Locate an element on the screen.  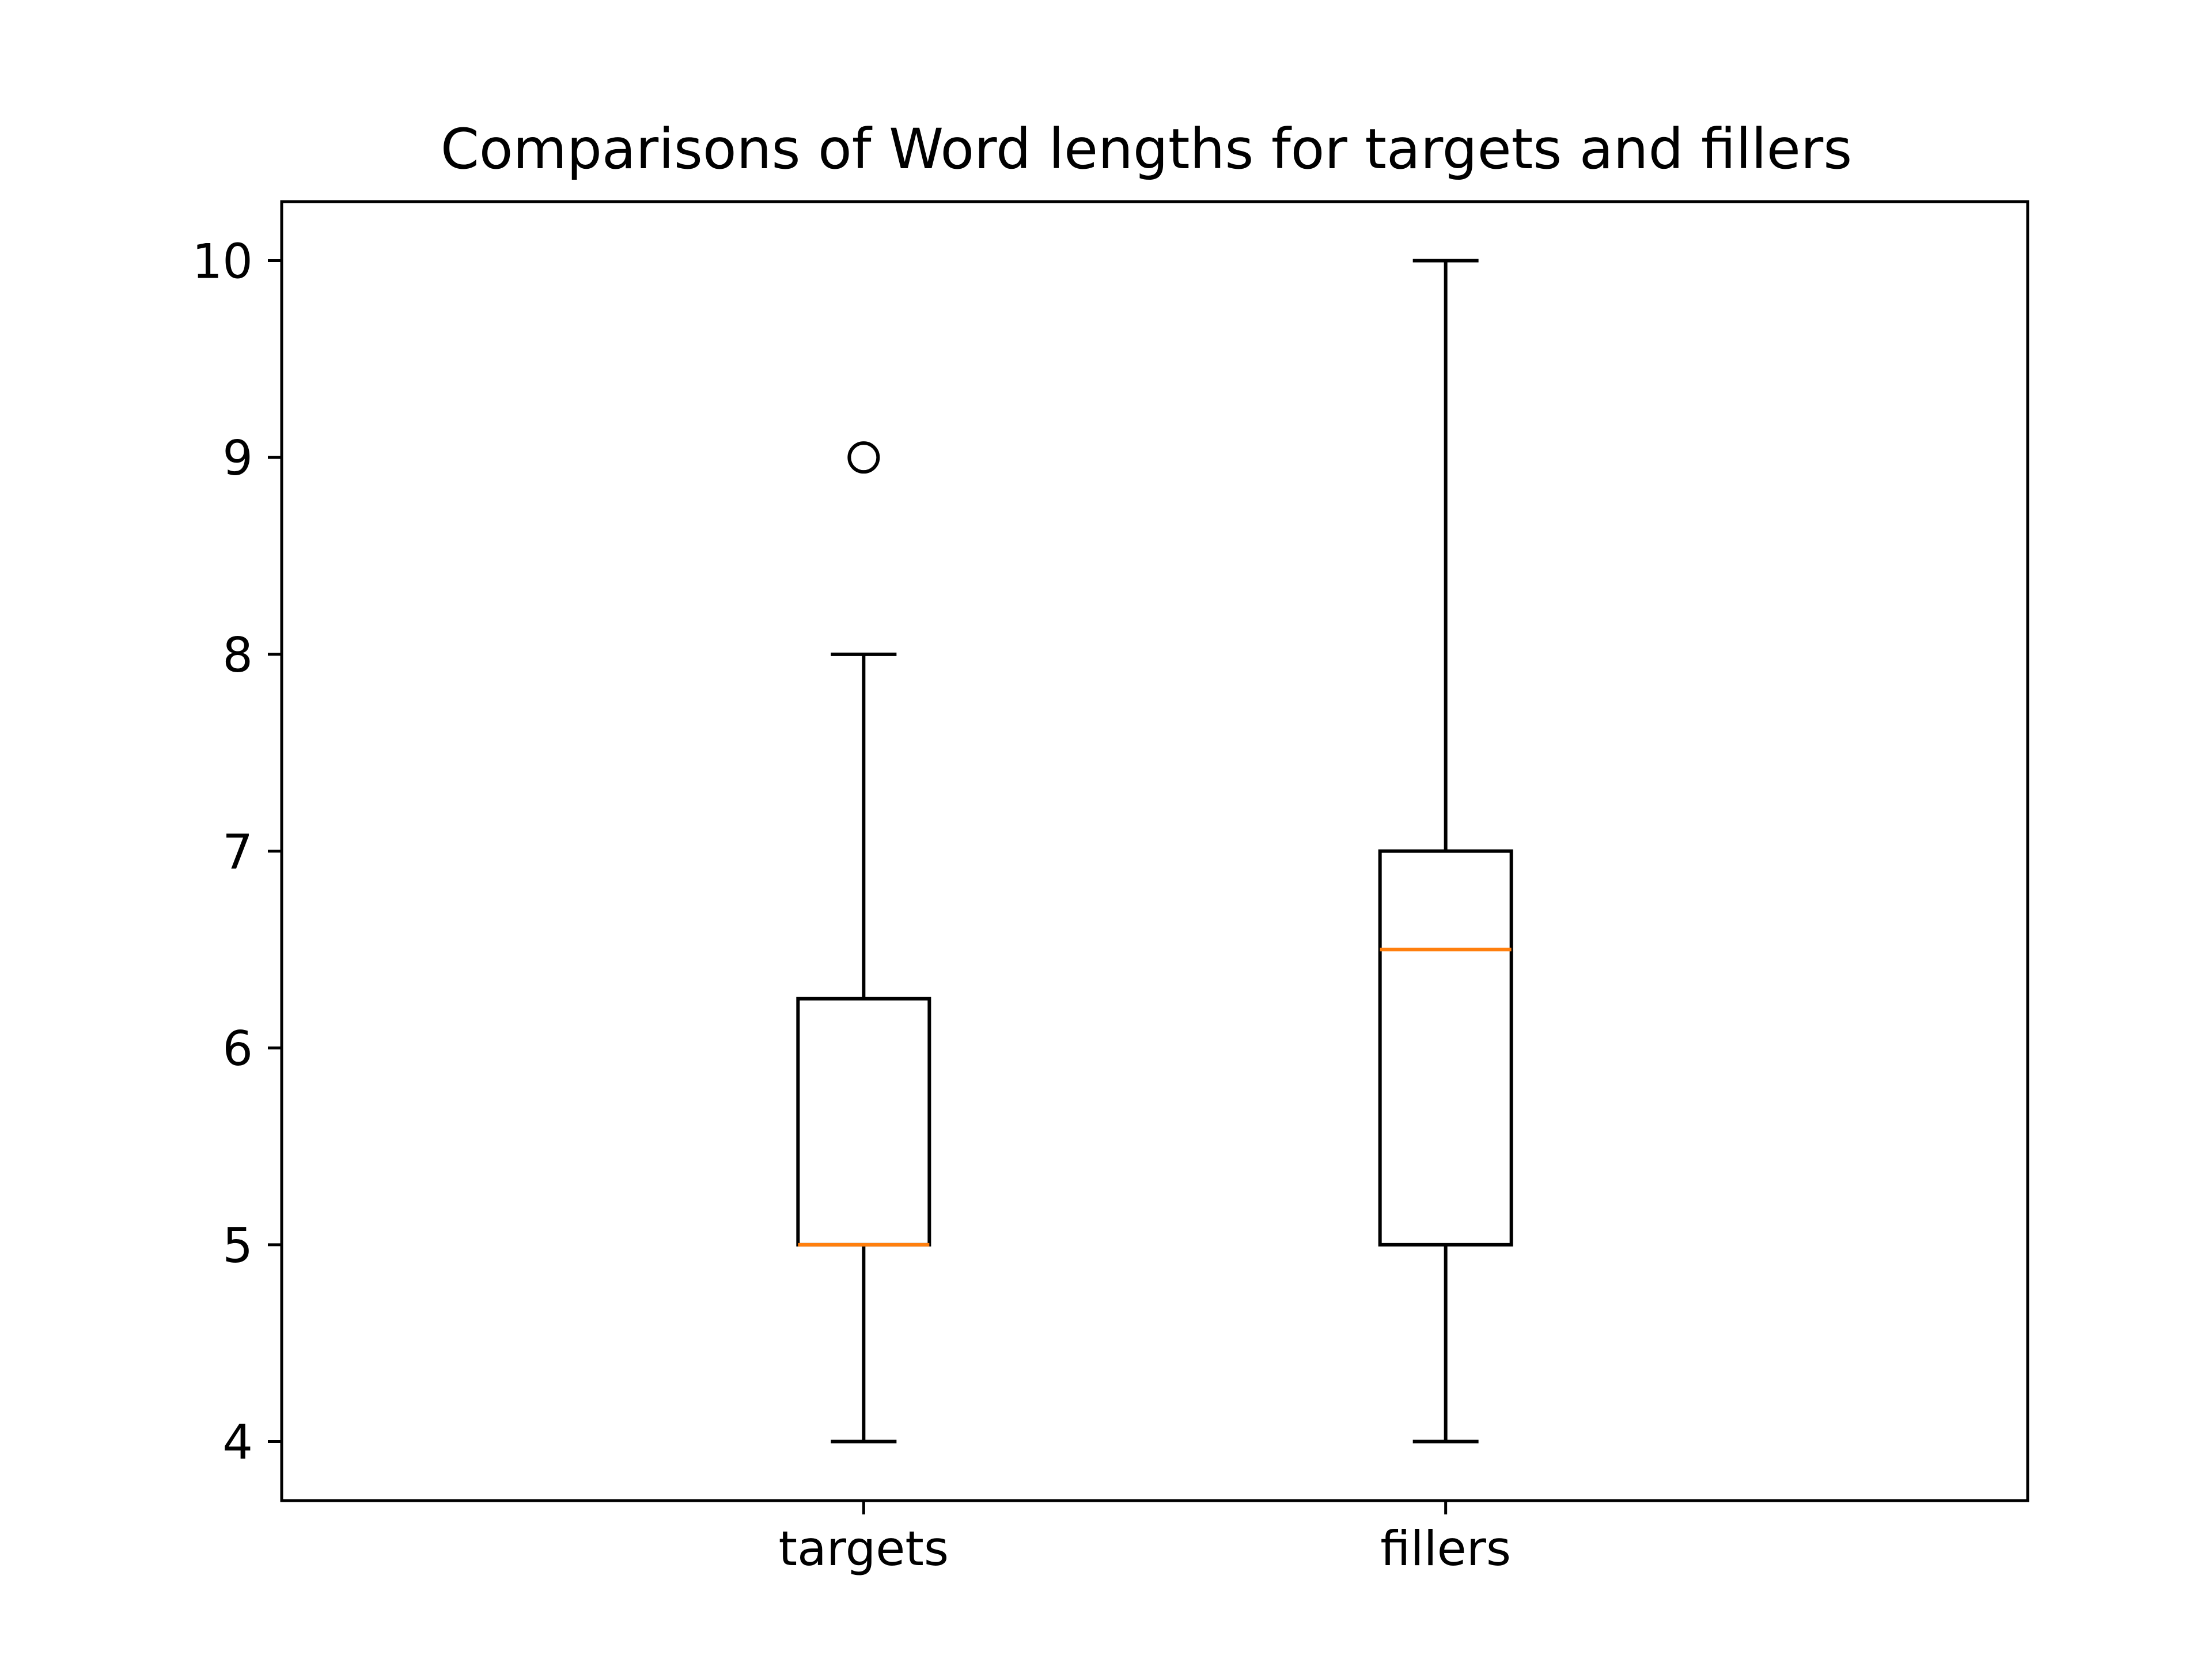
y-tick-label: 8 is located at coordinates (237, 655).